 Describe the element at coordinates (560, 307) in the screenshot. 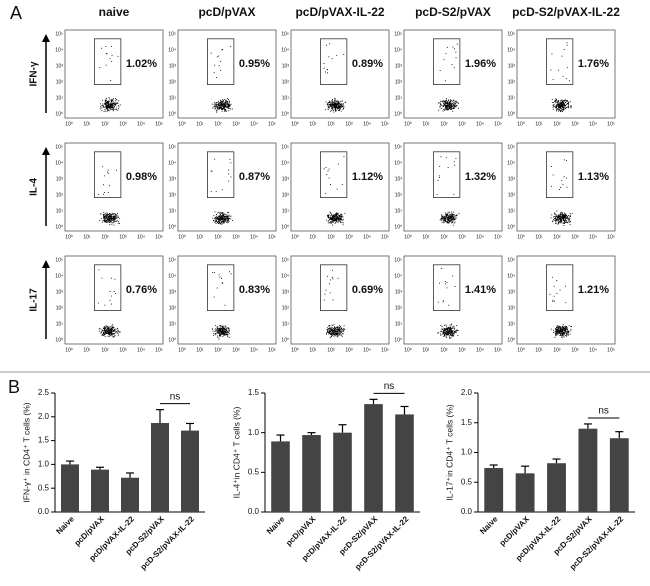

I see `dot-cloud` at that location.